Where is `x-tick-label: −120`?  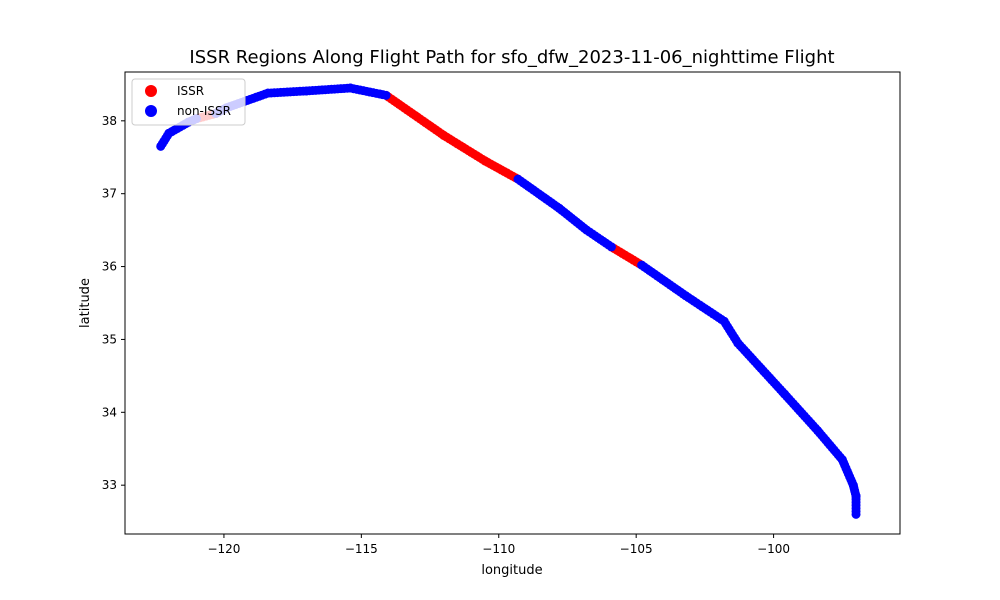
x-tick-label: −120 is located at coordinates (223, 549).